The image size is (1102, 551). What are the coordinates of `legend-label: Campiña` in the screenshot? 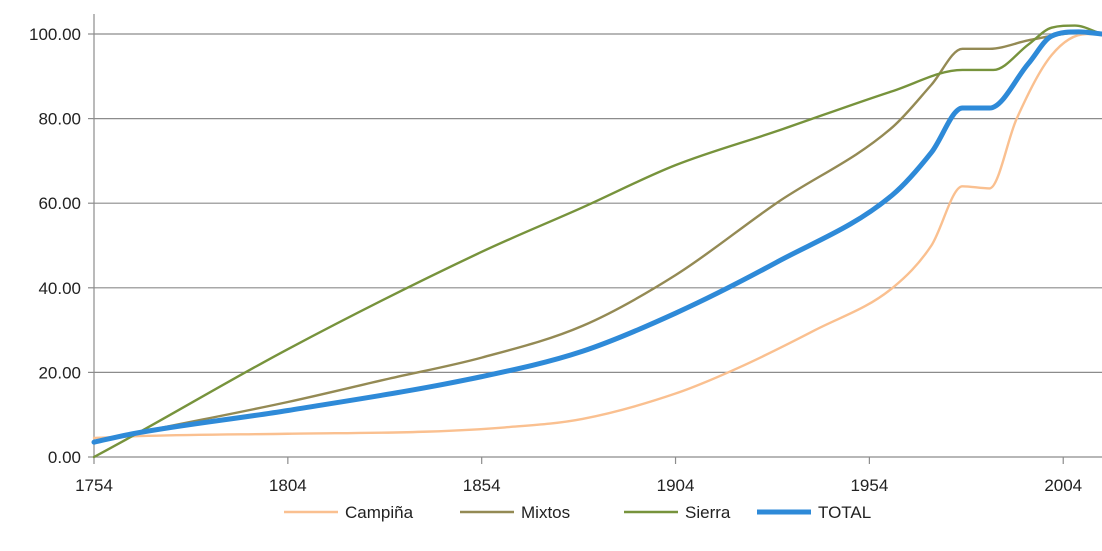 It's located at (379, 512).